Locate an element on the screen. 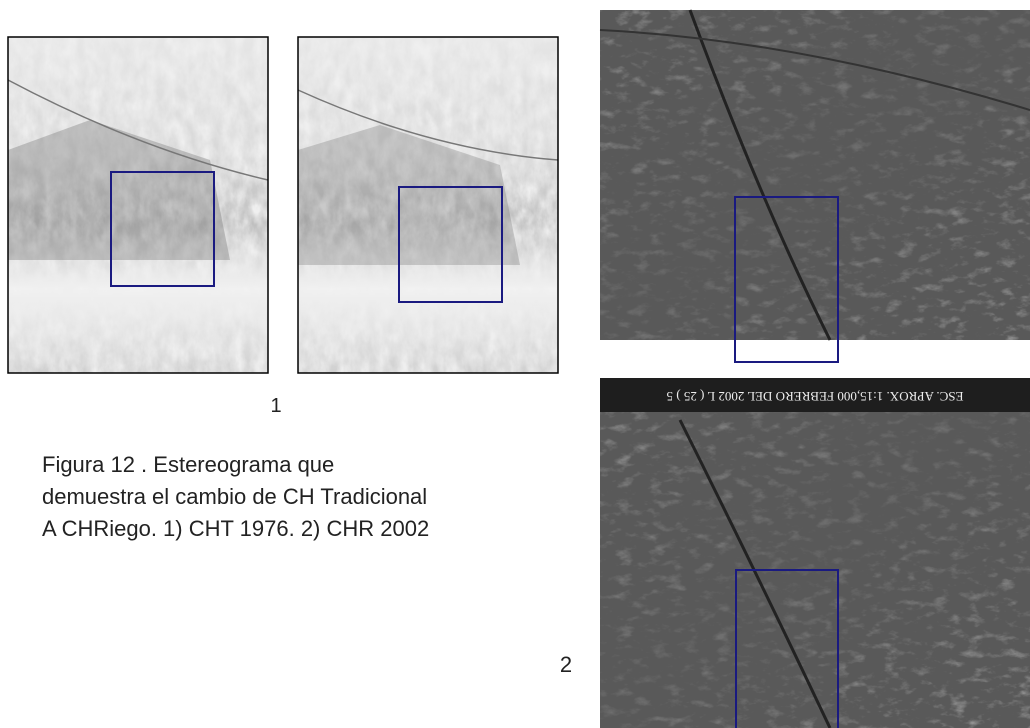 The image size is (1030, 728). caption-line: Figura 12 . Estereograma que is located at coordinates (188, 464).